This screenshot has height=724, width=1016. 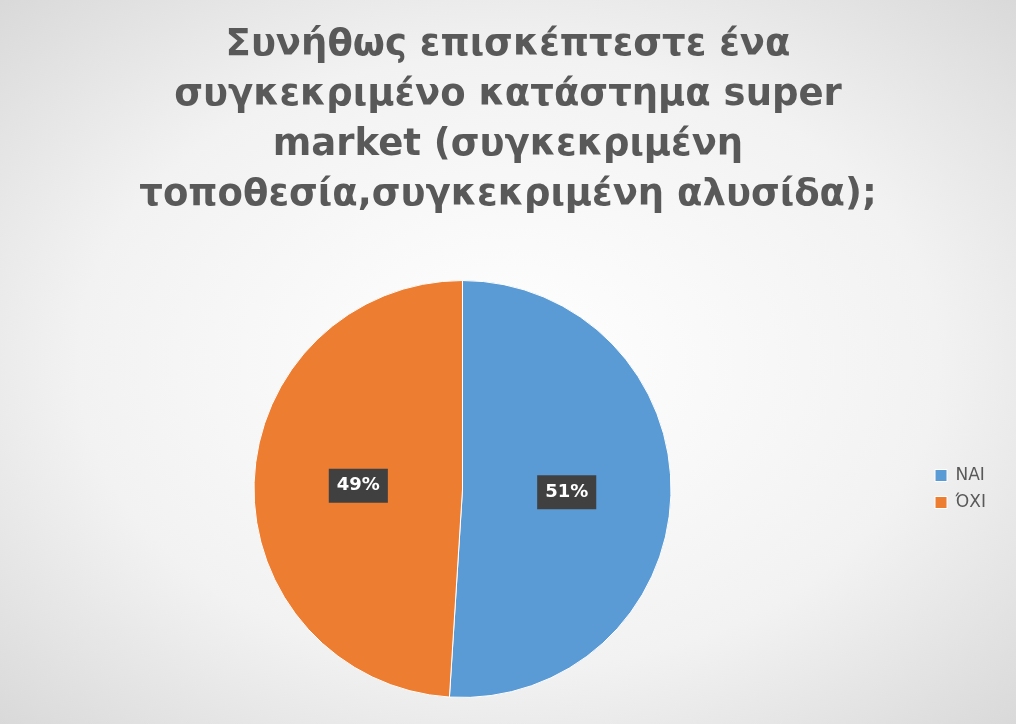 I want to click on data-label: 51%, so click(x=567, y=490).